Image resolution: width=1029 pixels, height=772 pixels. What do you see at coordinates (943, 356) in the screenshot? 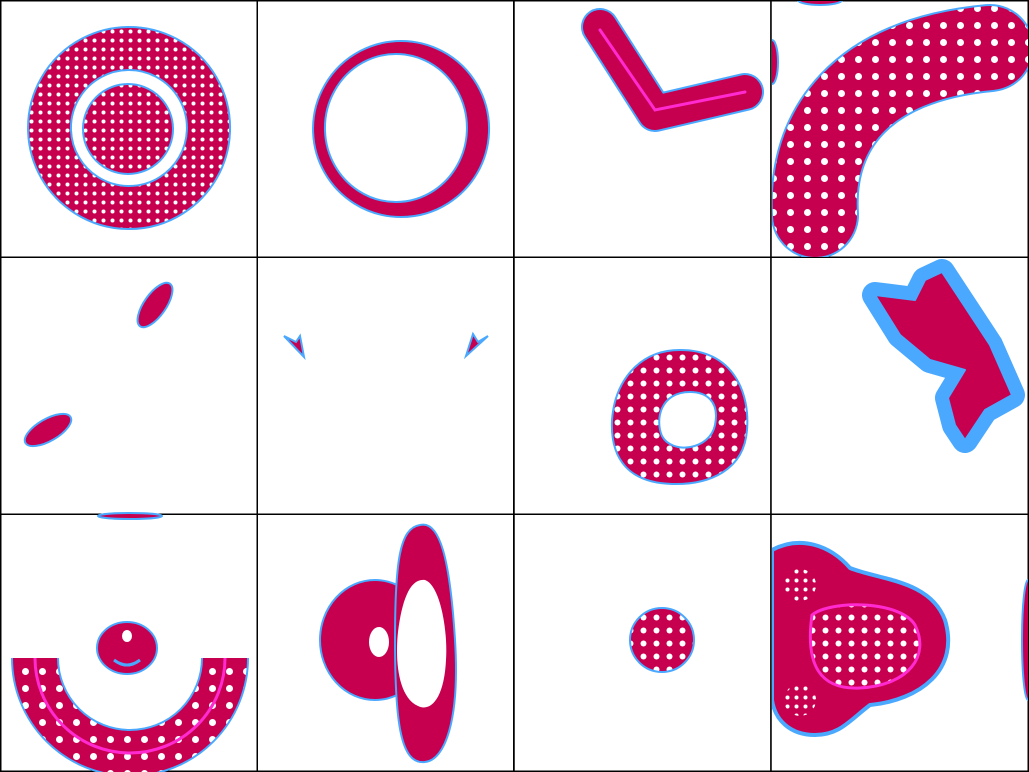
I see `pattern-s-curve` at bounding box center [943, 356].